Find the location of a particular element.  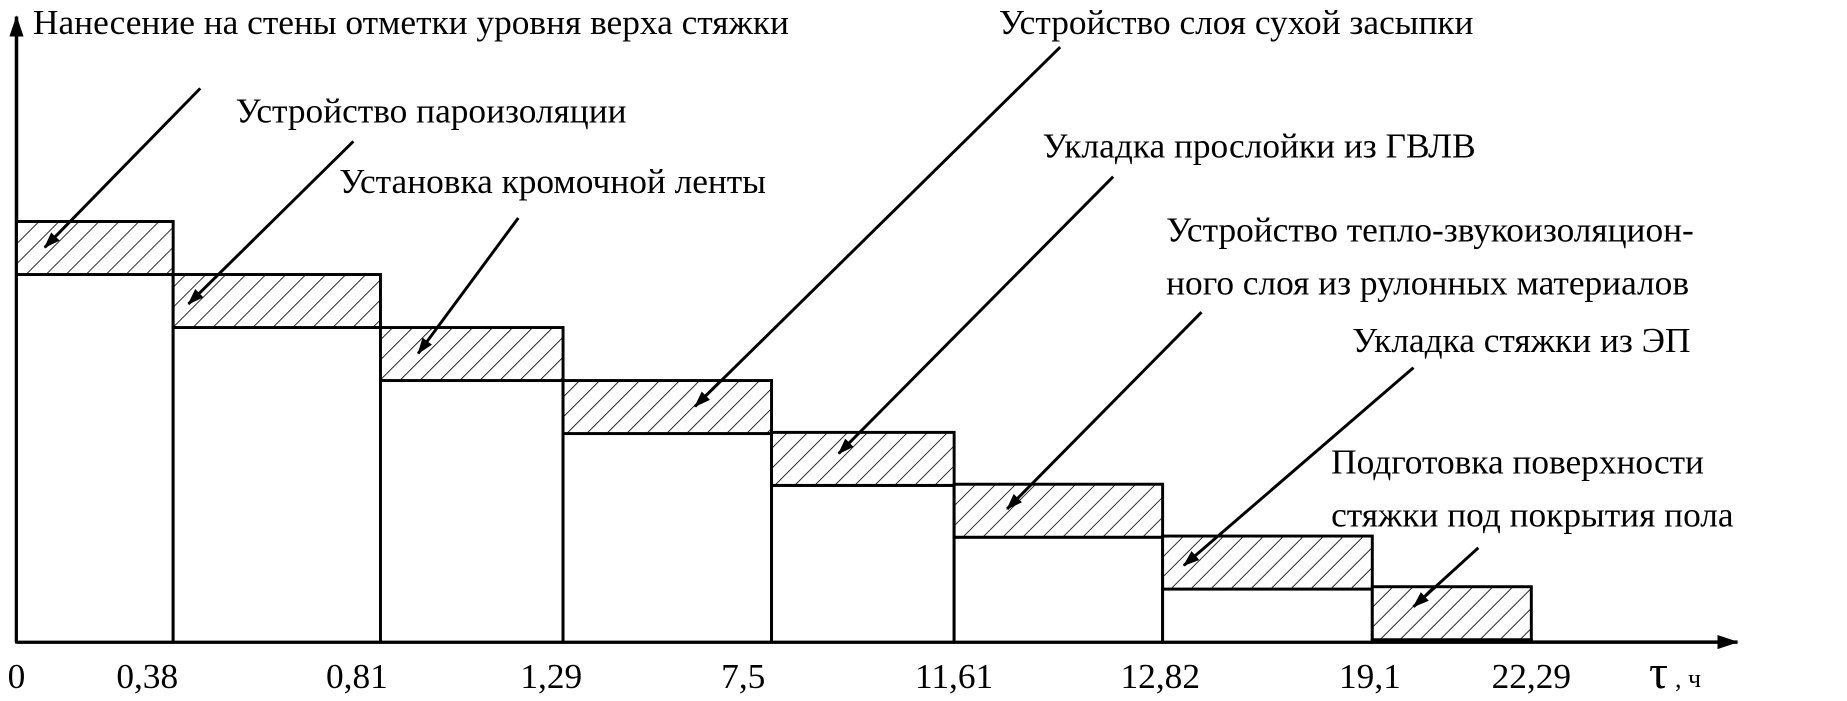

task-label: стяжки под покрытия пола is located at coordinates (1532, 514).